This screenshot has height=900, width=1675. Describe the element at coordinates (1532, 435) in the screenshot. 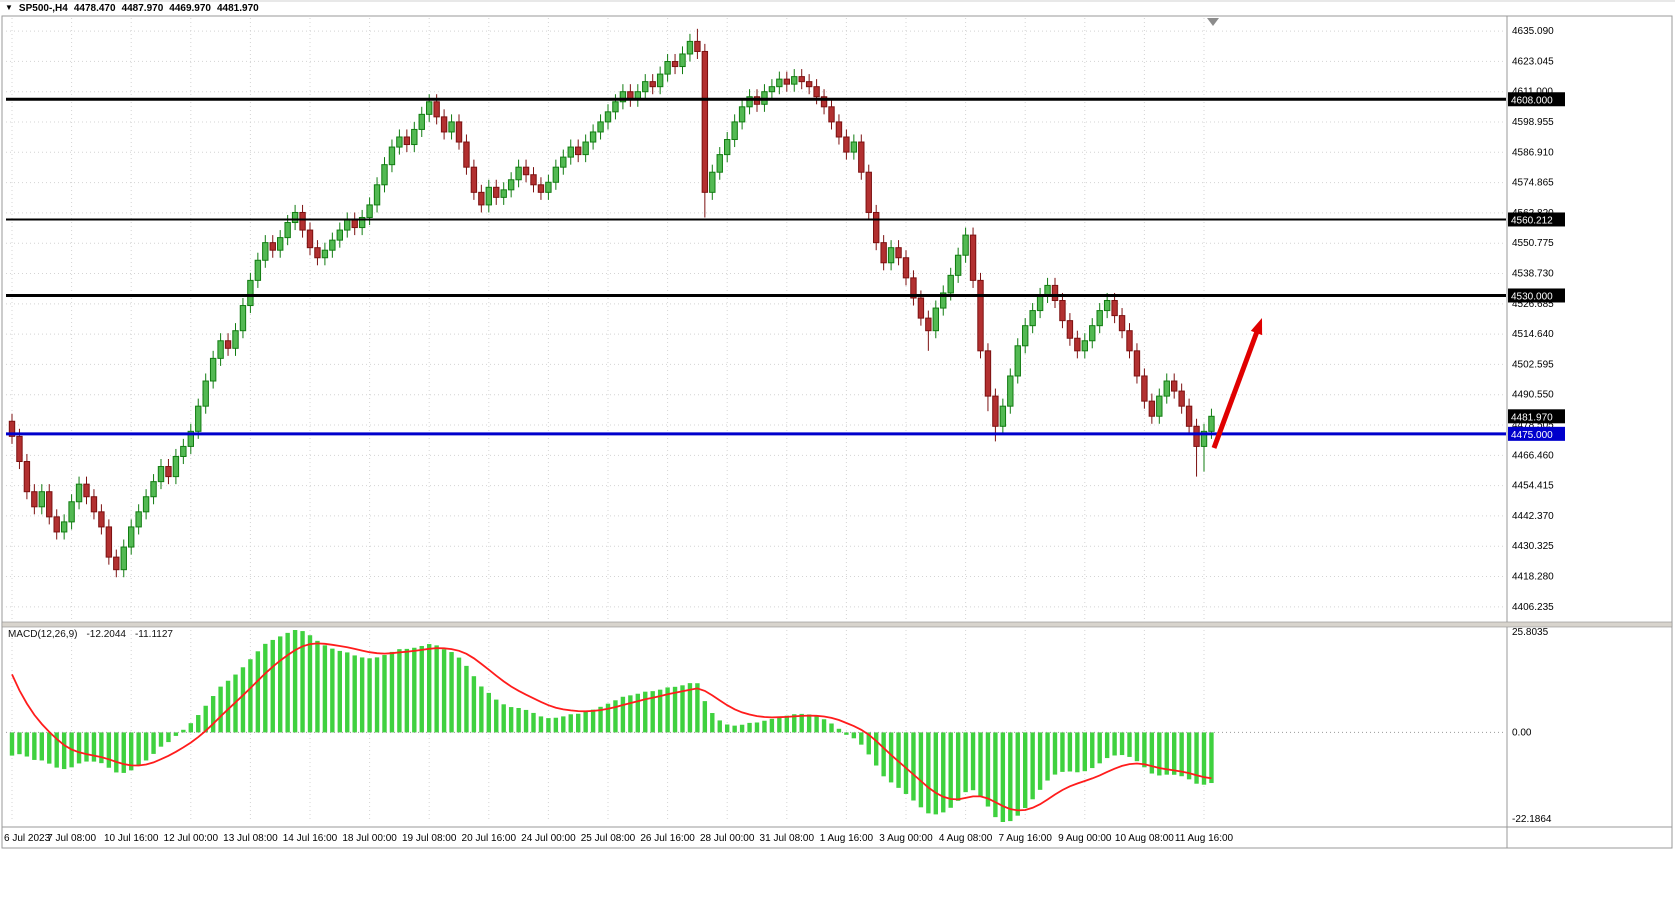

I see `svg-text: 4475.000` at that location.